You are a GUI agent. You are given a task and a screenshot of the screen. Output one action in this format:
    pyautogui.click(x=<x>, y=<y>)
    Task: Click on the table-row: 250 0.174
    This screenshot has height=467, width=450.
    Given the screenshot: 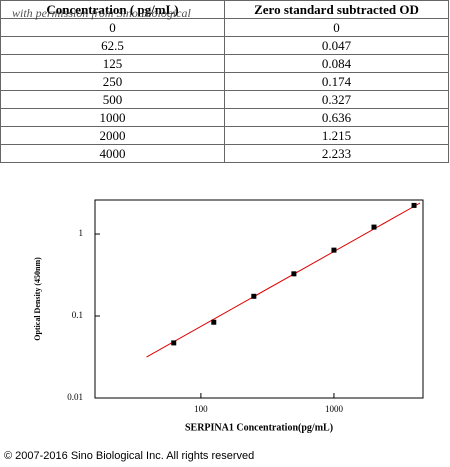 What is the action you would take?
    pyautogui.click(x=224, y=81)
    